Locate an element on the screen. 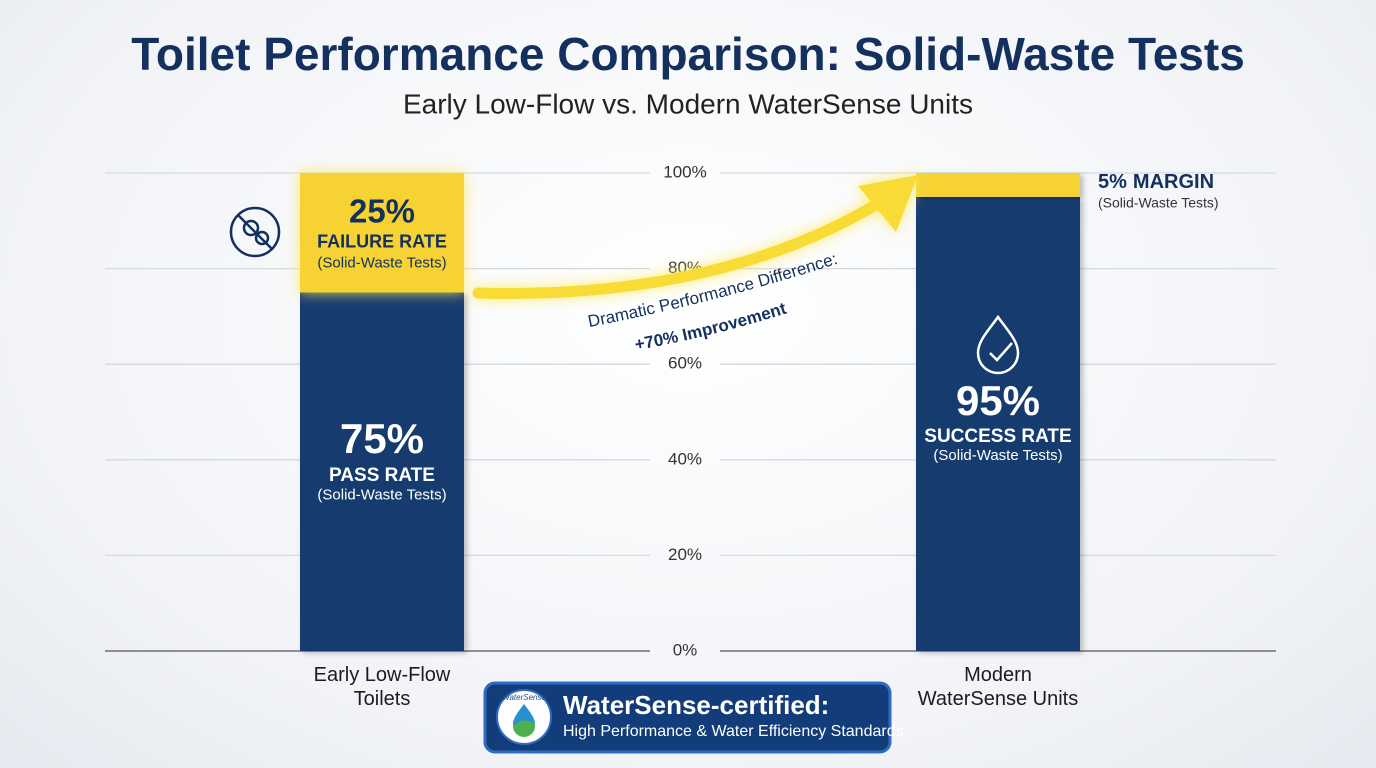 The image size is (1376, 768). x-tick-label: Early Low-Flow Toilets is located at coordinates (382, 687).